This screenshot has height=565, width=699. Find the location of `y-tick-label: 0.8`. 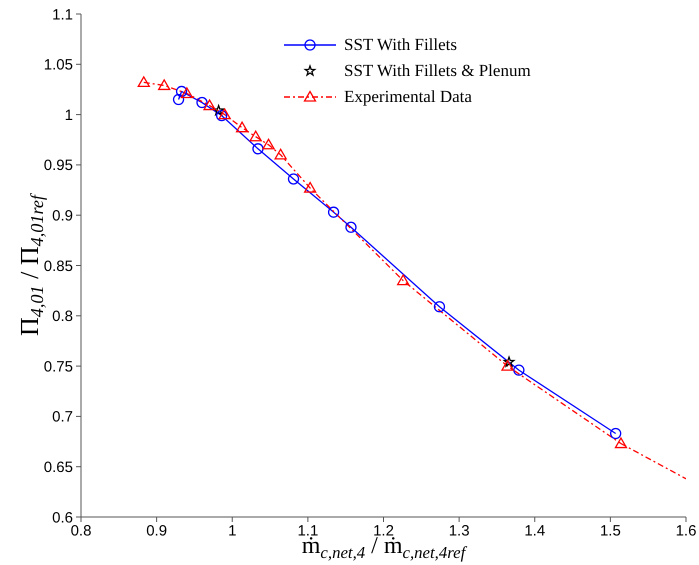

y-tick-label: 0.8 is located at coordinates (62, 317).